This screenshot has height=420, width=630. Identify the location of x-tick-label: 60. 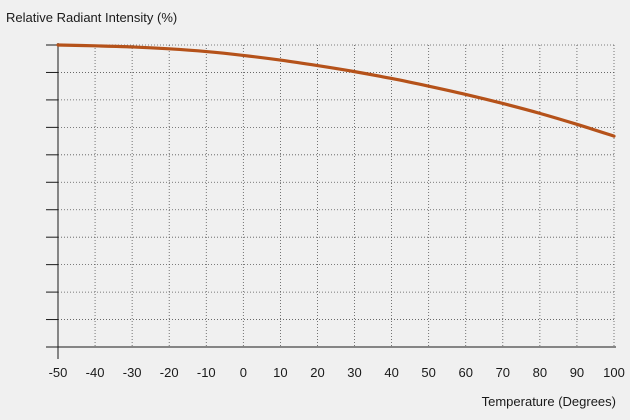
(465, 372).